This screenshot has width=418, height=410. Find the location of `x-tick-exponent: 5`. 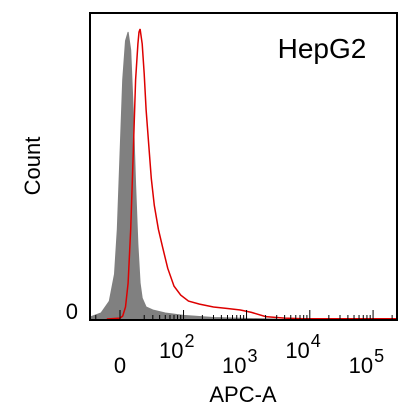

x-tick-exponent: 5 is located at coordinates (379, 356).